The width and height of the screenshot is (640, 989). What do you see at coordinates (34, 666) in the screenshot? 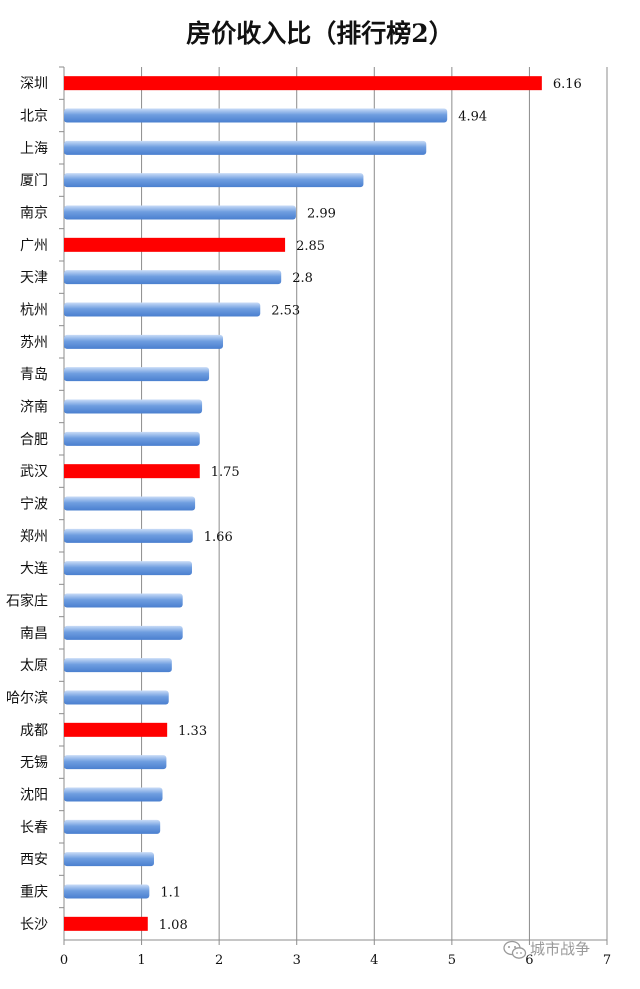
I see `category-label: 太原` at bounding box center [34, 666].